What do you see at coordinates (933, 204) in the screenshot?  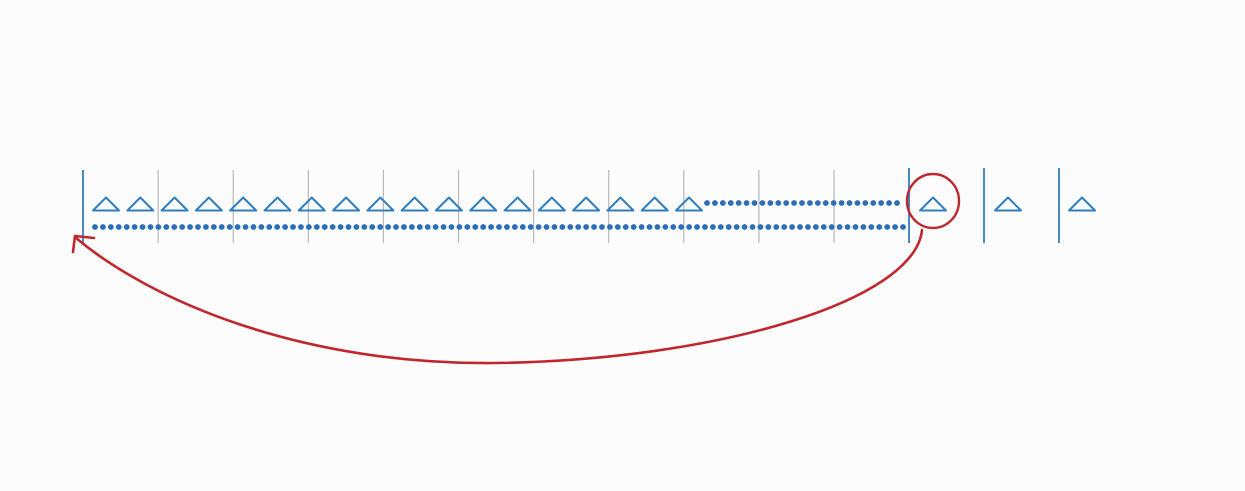 I see `circled-cell-triangle-icon` at bounding box center [933, 204].